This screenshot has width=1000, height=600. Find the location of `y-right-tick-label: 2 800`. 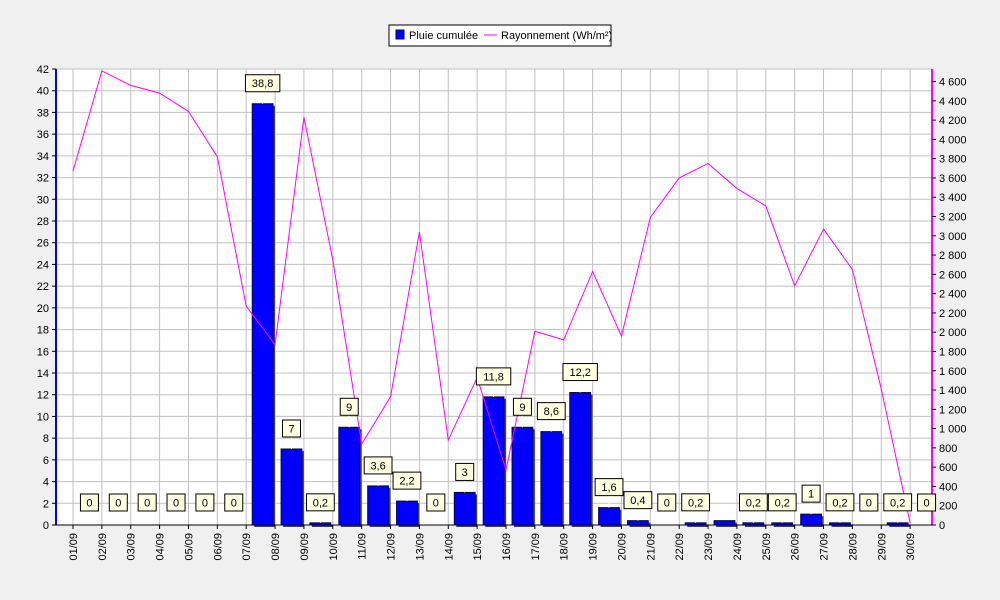

y-right-tick-label: 2 800 is located at coordinates (953, 256).